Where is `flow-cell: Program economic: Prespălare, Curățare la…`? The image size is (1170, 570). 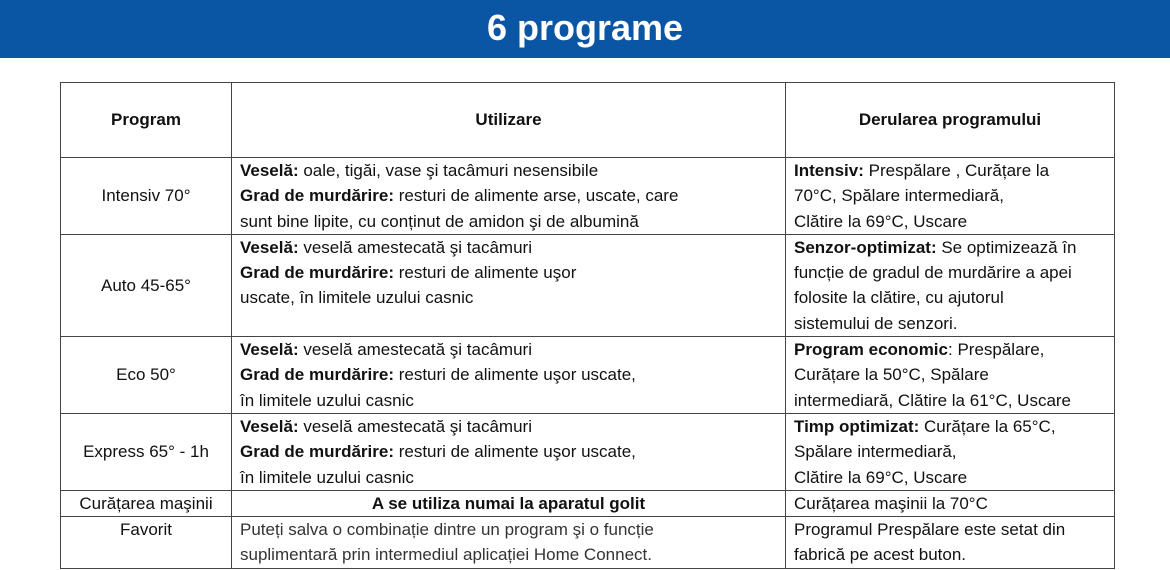 flow-cell: Program economic: Prespălare, Curățare la… is located at coordinates (950, 375).